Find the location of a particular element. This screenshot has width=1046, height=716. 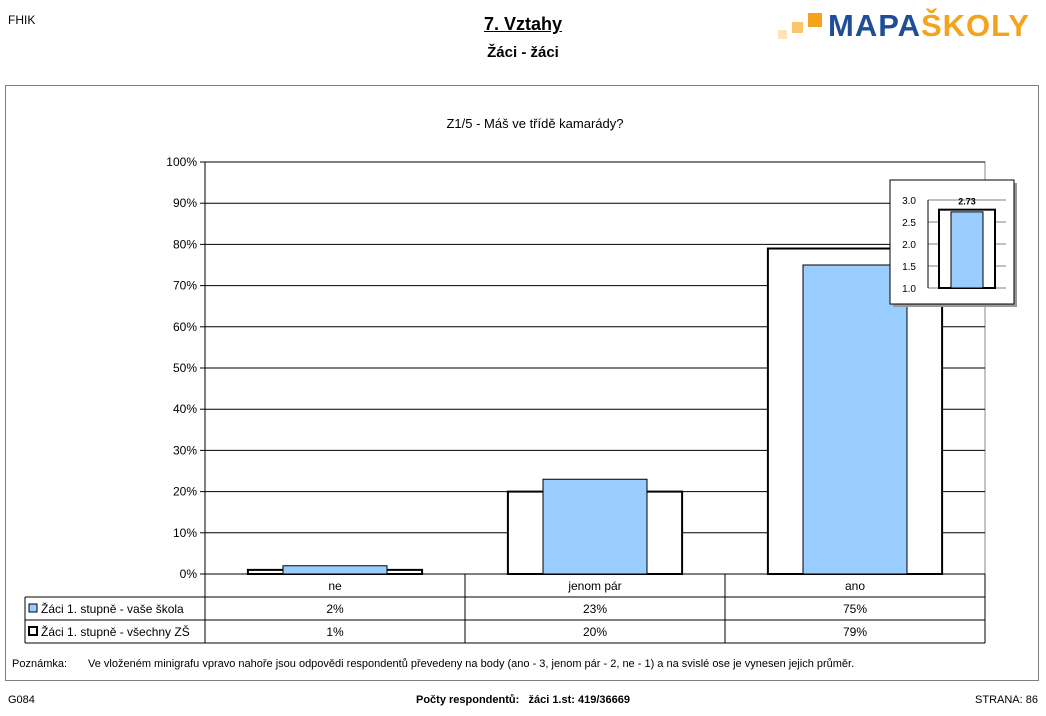

logo-text-part2: ŠKOLY is located at coordinates (975, 25).